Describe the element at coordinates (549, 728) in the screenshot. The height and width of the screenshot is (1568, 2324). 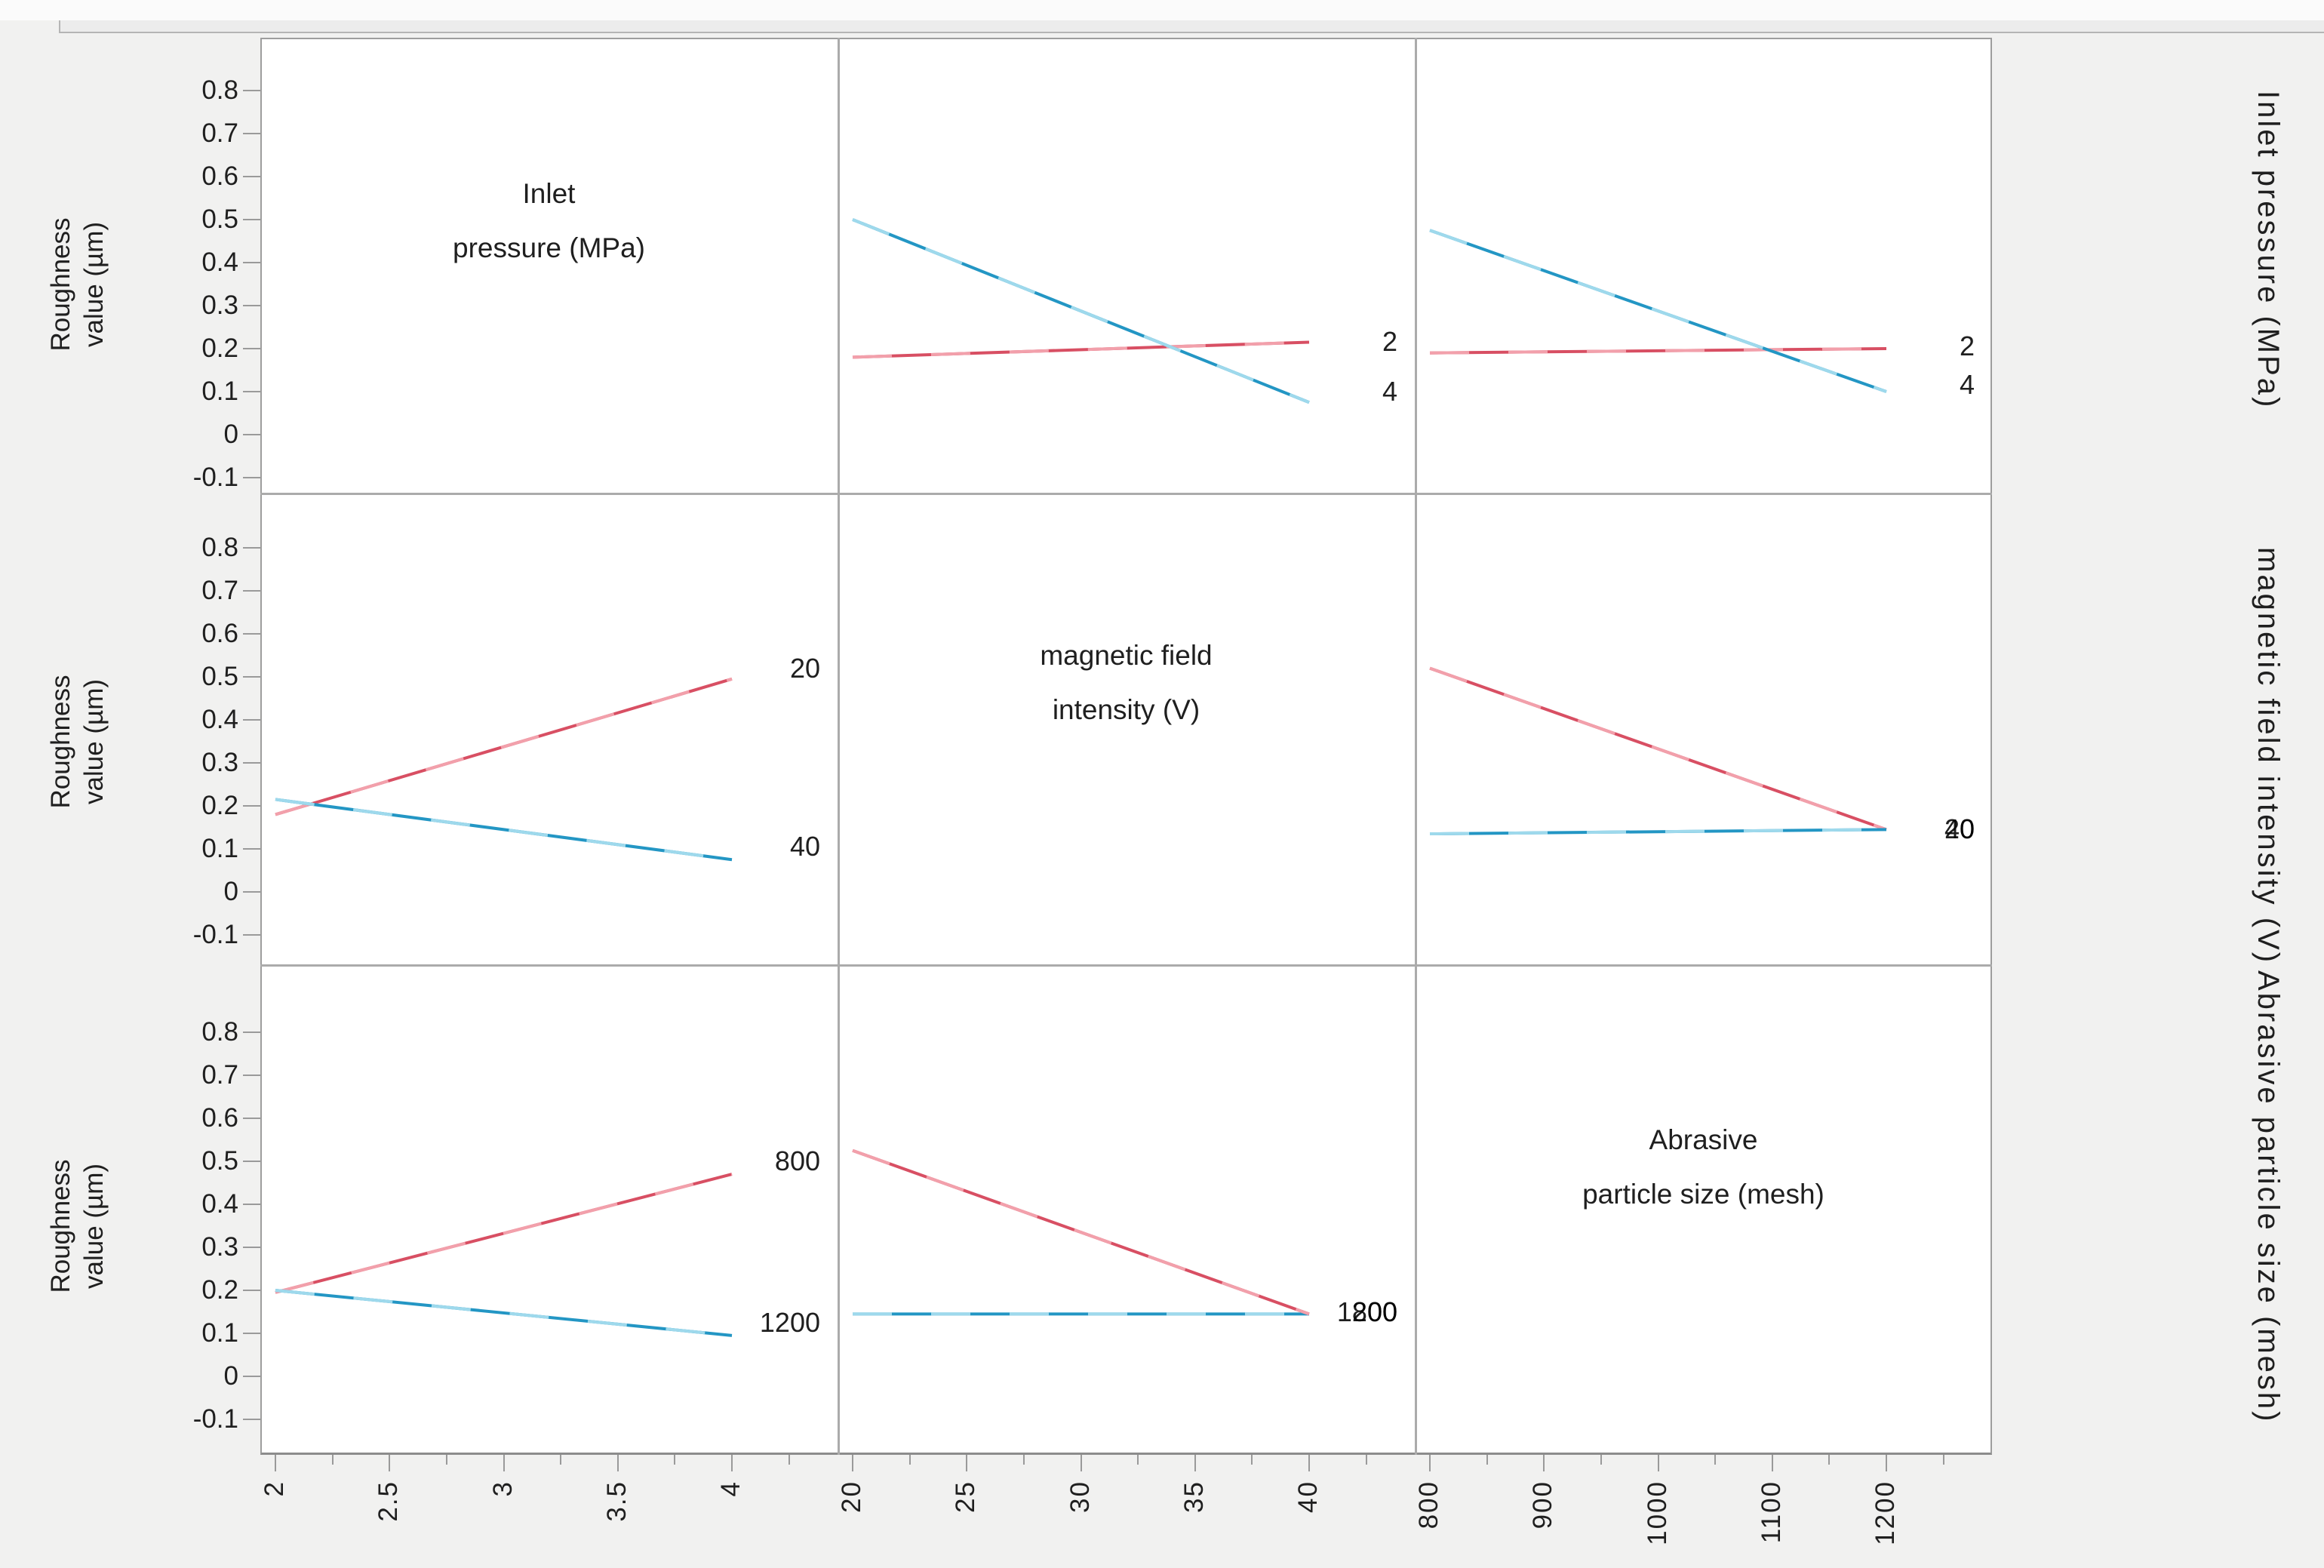
I see `panel-r2c1` at that location.